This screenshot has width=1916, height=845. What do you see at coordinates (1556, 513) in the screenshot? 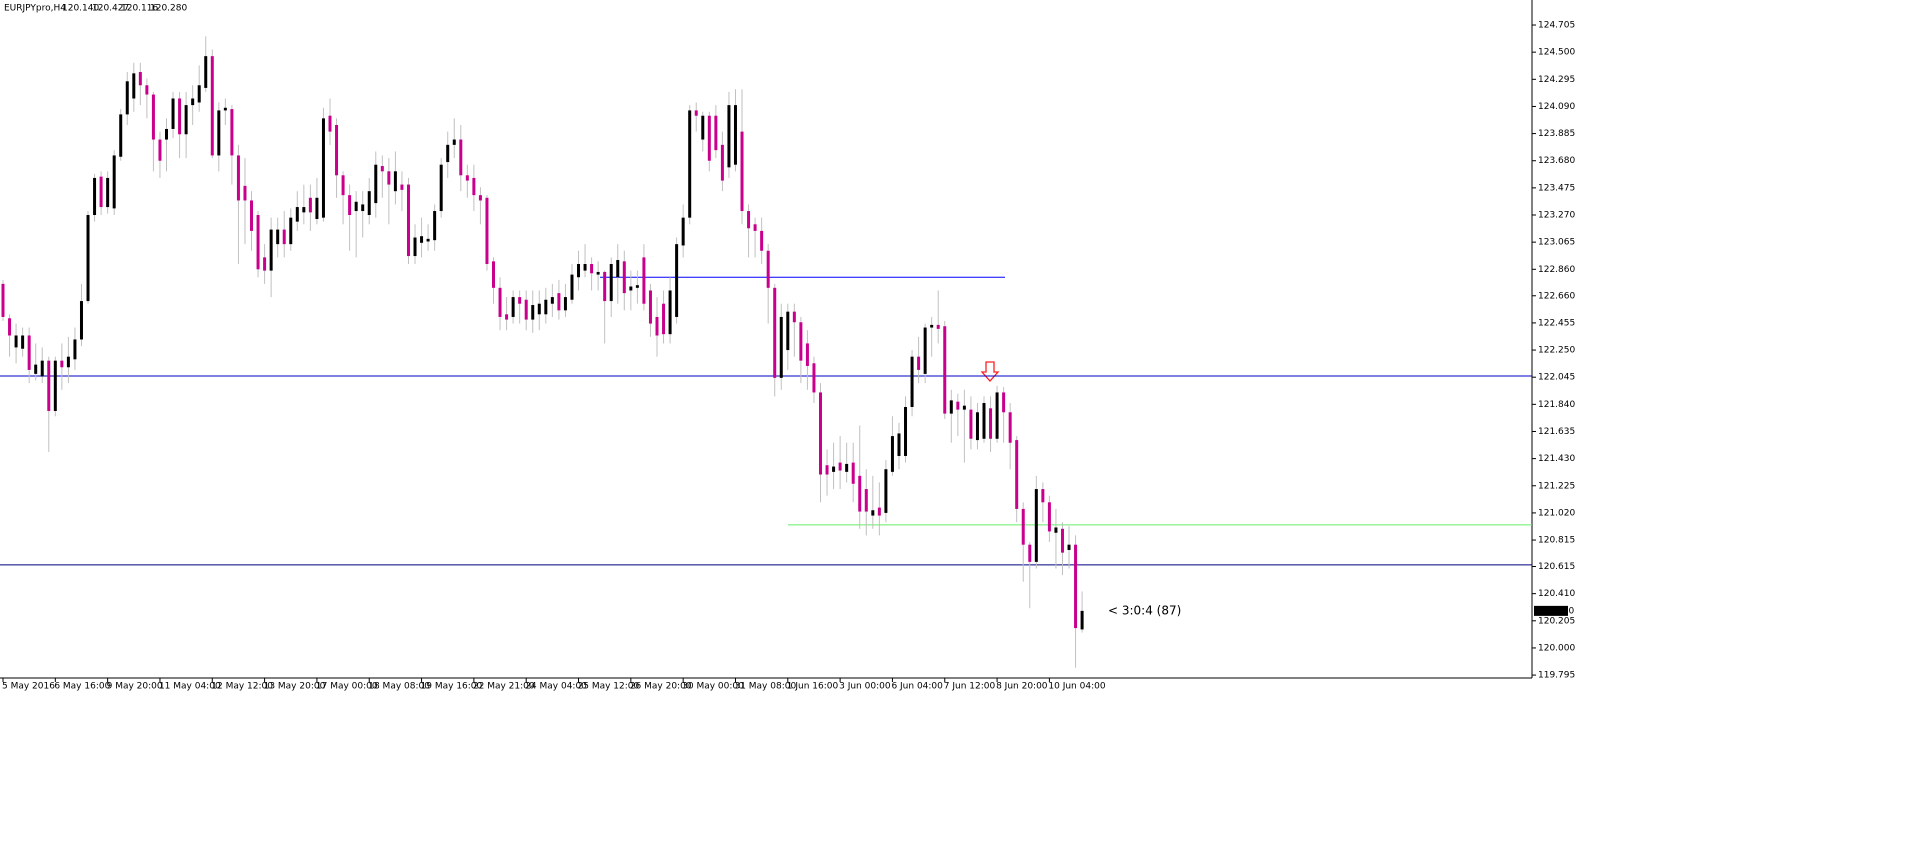
I see `y-tick-label: 121.020` at bounding box center [1556, 513].